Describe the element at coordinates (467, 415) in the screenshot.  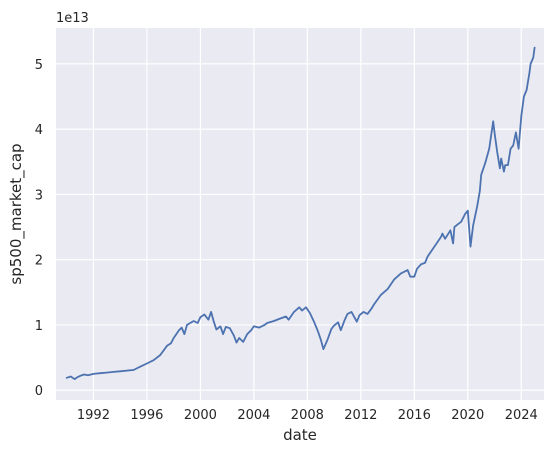
I see `x-tick-label: 2020` at that location.